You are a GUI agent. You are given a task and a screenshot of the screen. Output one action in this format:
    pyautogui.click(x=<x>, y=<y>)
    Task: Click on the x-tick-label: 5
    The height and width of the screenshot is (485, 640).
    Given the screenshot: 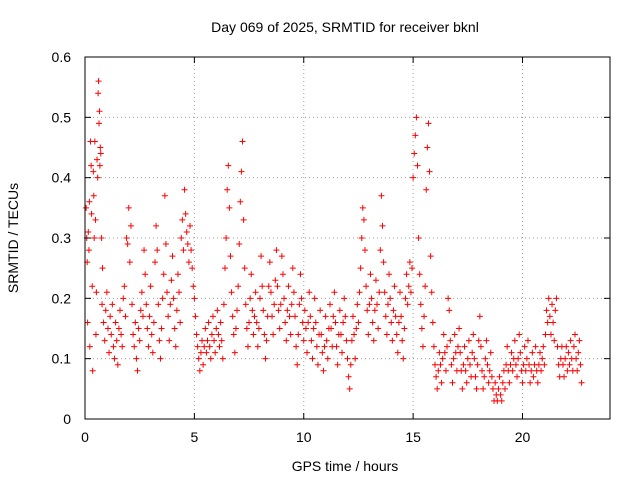 What is the action you would take?
    pyautogui.click(x=194, y=437)
    